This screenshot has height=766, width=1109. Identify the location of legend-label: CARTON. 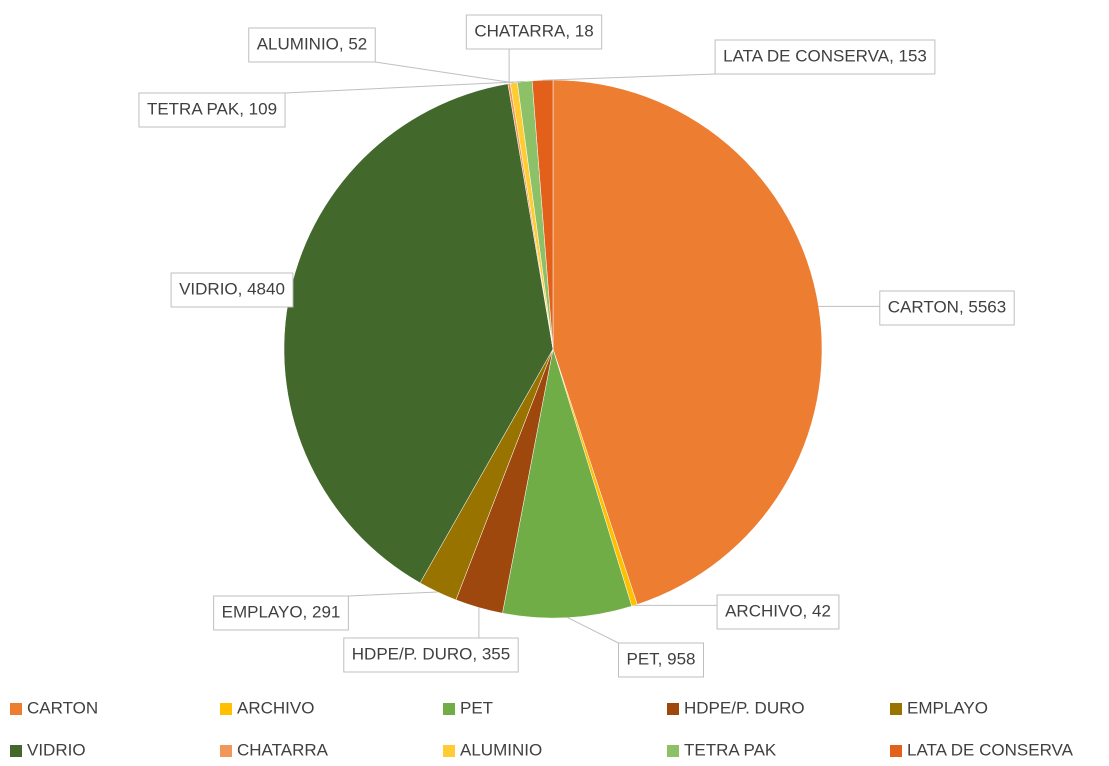
(62, 707).